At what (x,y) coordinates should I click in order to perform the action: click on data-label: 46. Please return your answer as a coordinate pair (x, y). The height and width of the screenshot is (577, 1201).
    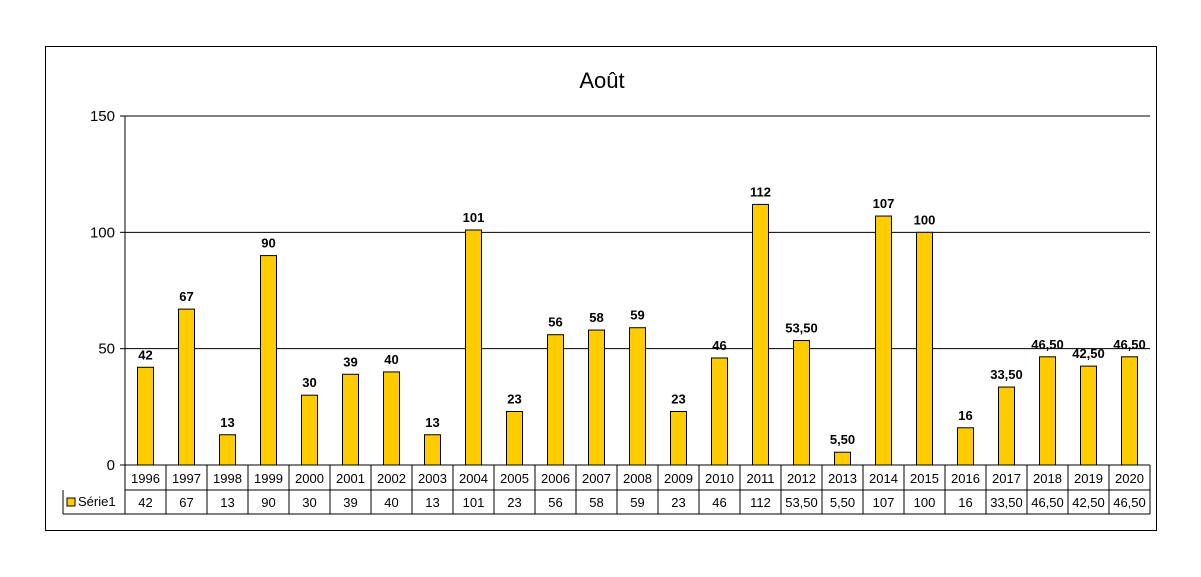
    Looking at the image, I should click on (719, 345).